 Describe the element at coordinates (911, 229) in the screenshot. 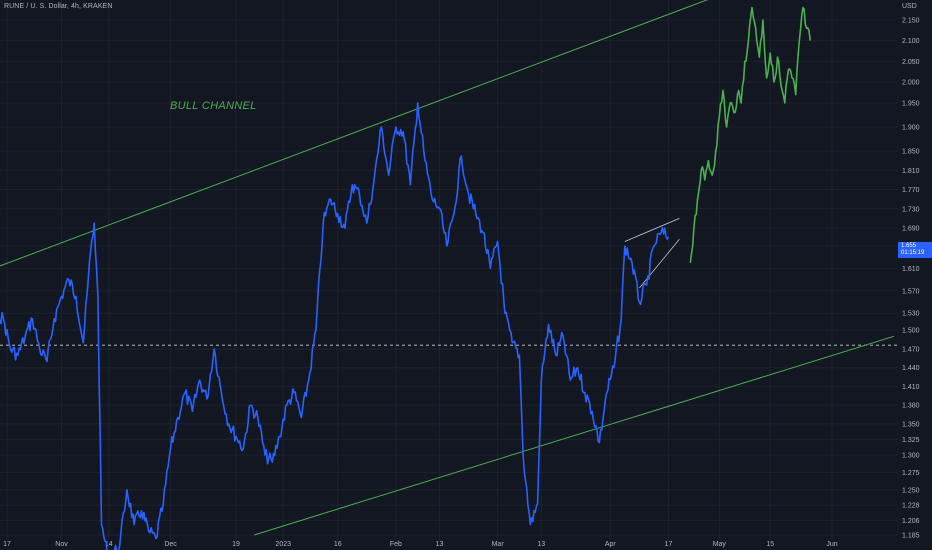

I see `y-tick-label: 1.690` at that location.